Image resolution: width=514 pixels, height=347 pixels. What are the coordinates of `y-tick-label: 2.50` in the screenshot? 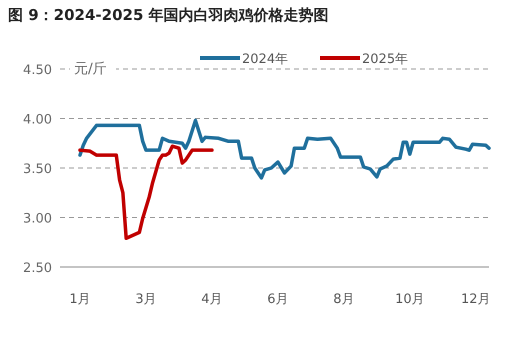 It's located at (37, 268).